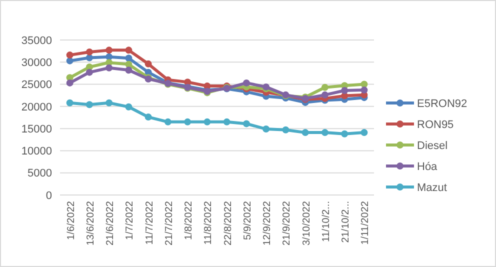 The image size is (496, 267). What do you see at coordinates (36, 85) in the screenshot?
I see `y-tick-label: 25000` at bounding box center [36, 85].